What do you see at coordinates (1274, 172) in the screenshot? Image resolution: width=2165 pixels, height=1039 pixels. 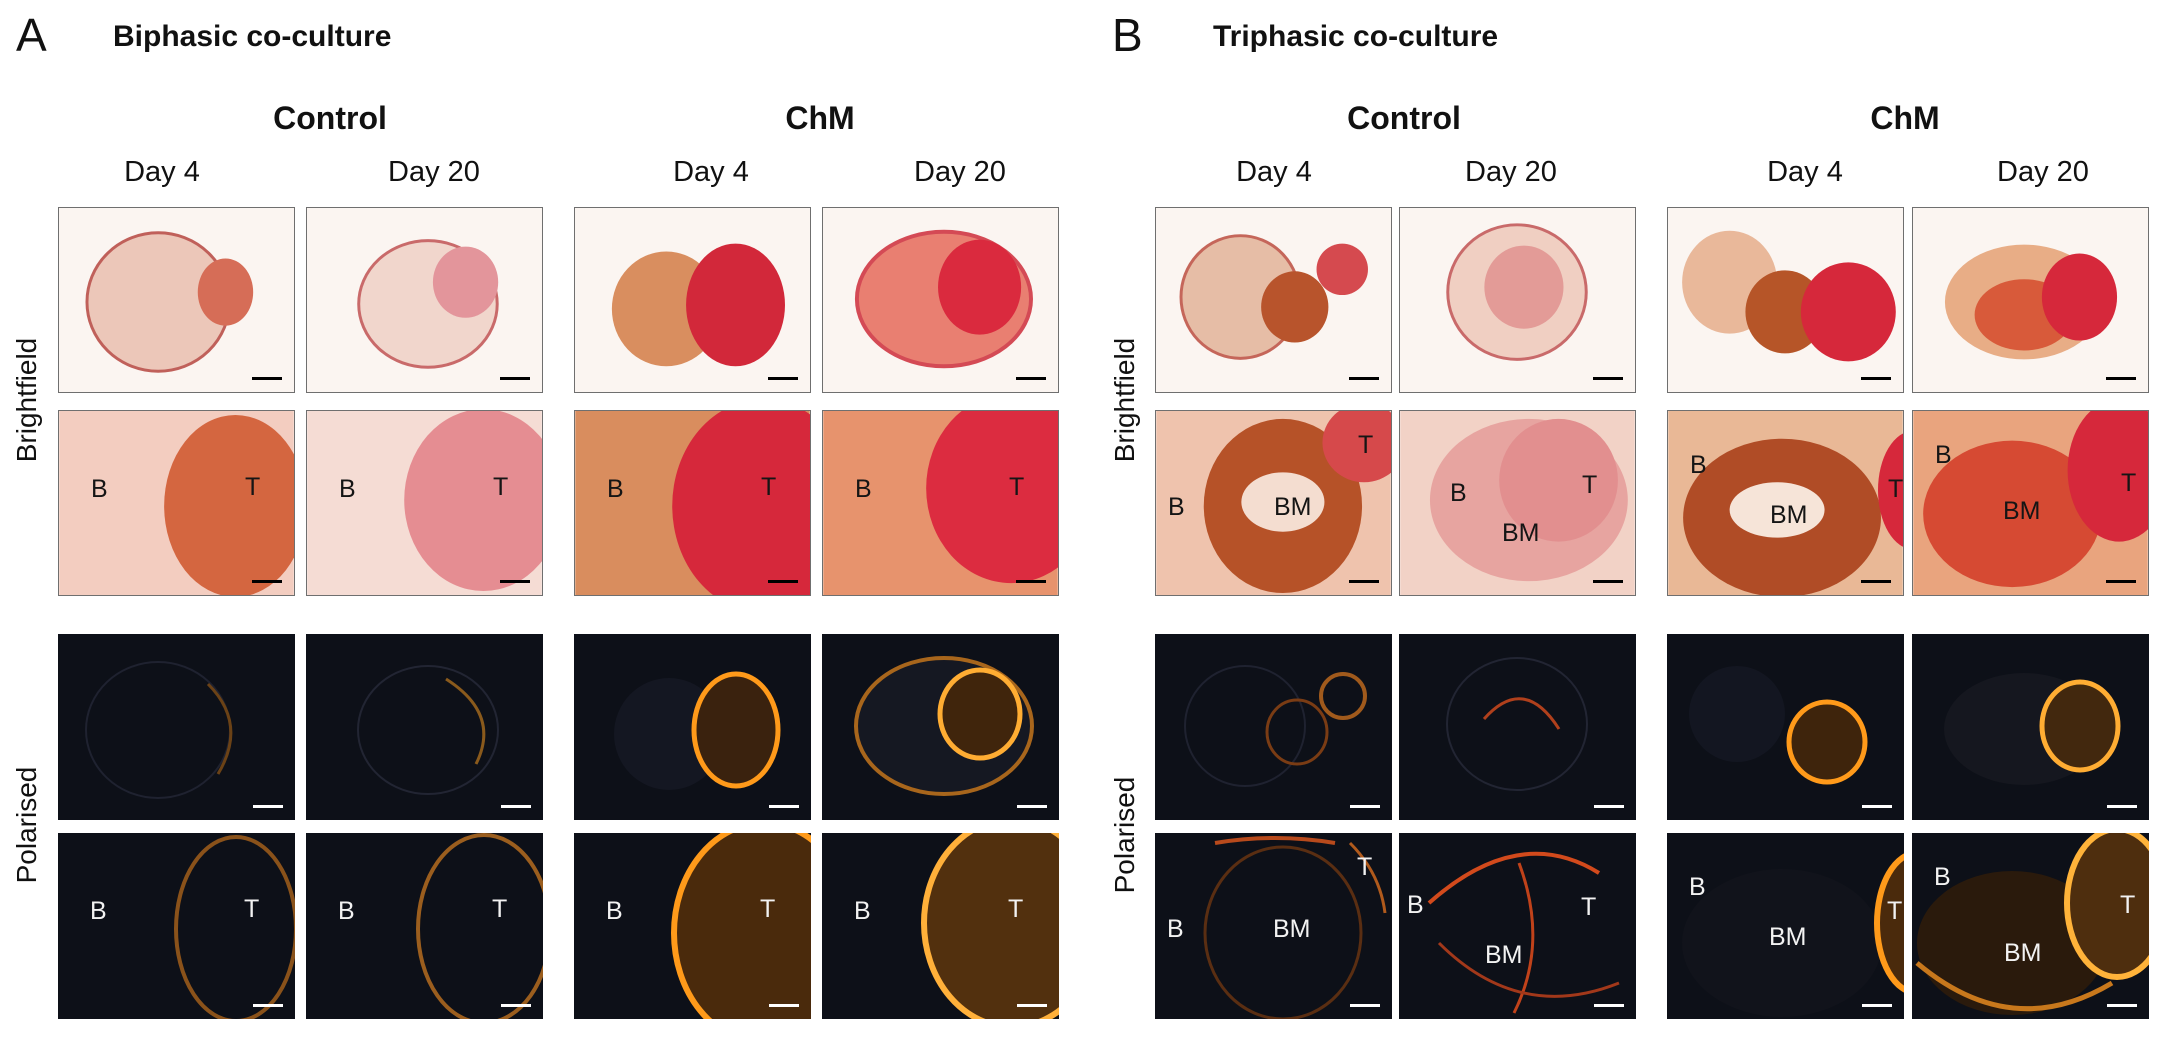 I see `day-label-b-control-4: Day 4` at bounding box center [1274, 172].